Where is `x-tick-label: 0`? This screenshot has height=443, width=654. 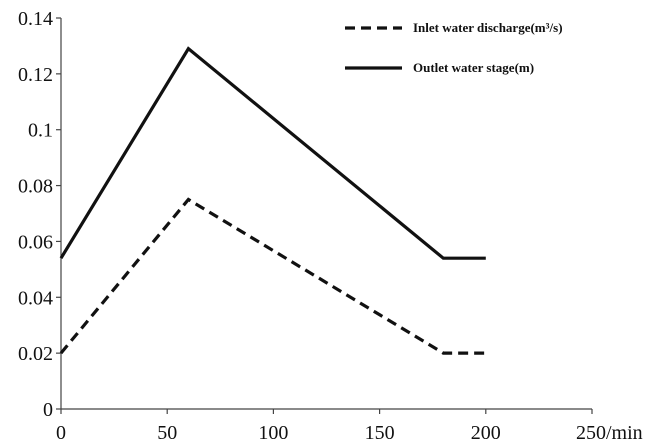 x-tick-label: 0 is located at coordinates (61, 432).